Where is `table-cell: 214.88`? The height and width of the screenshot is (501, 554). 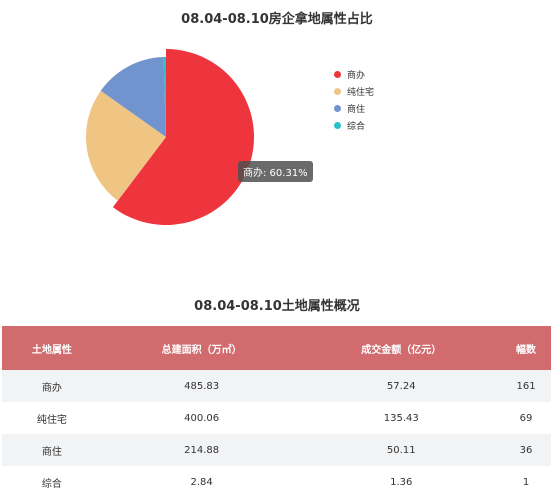
table-cell: 214.88 is located at coordinates (201, 450).